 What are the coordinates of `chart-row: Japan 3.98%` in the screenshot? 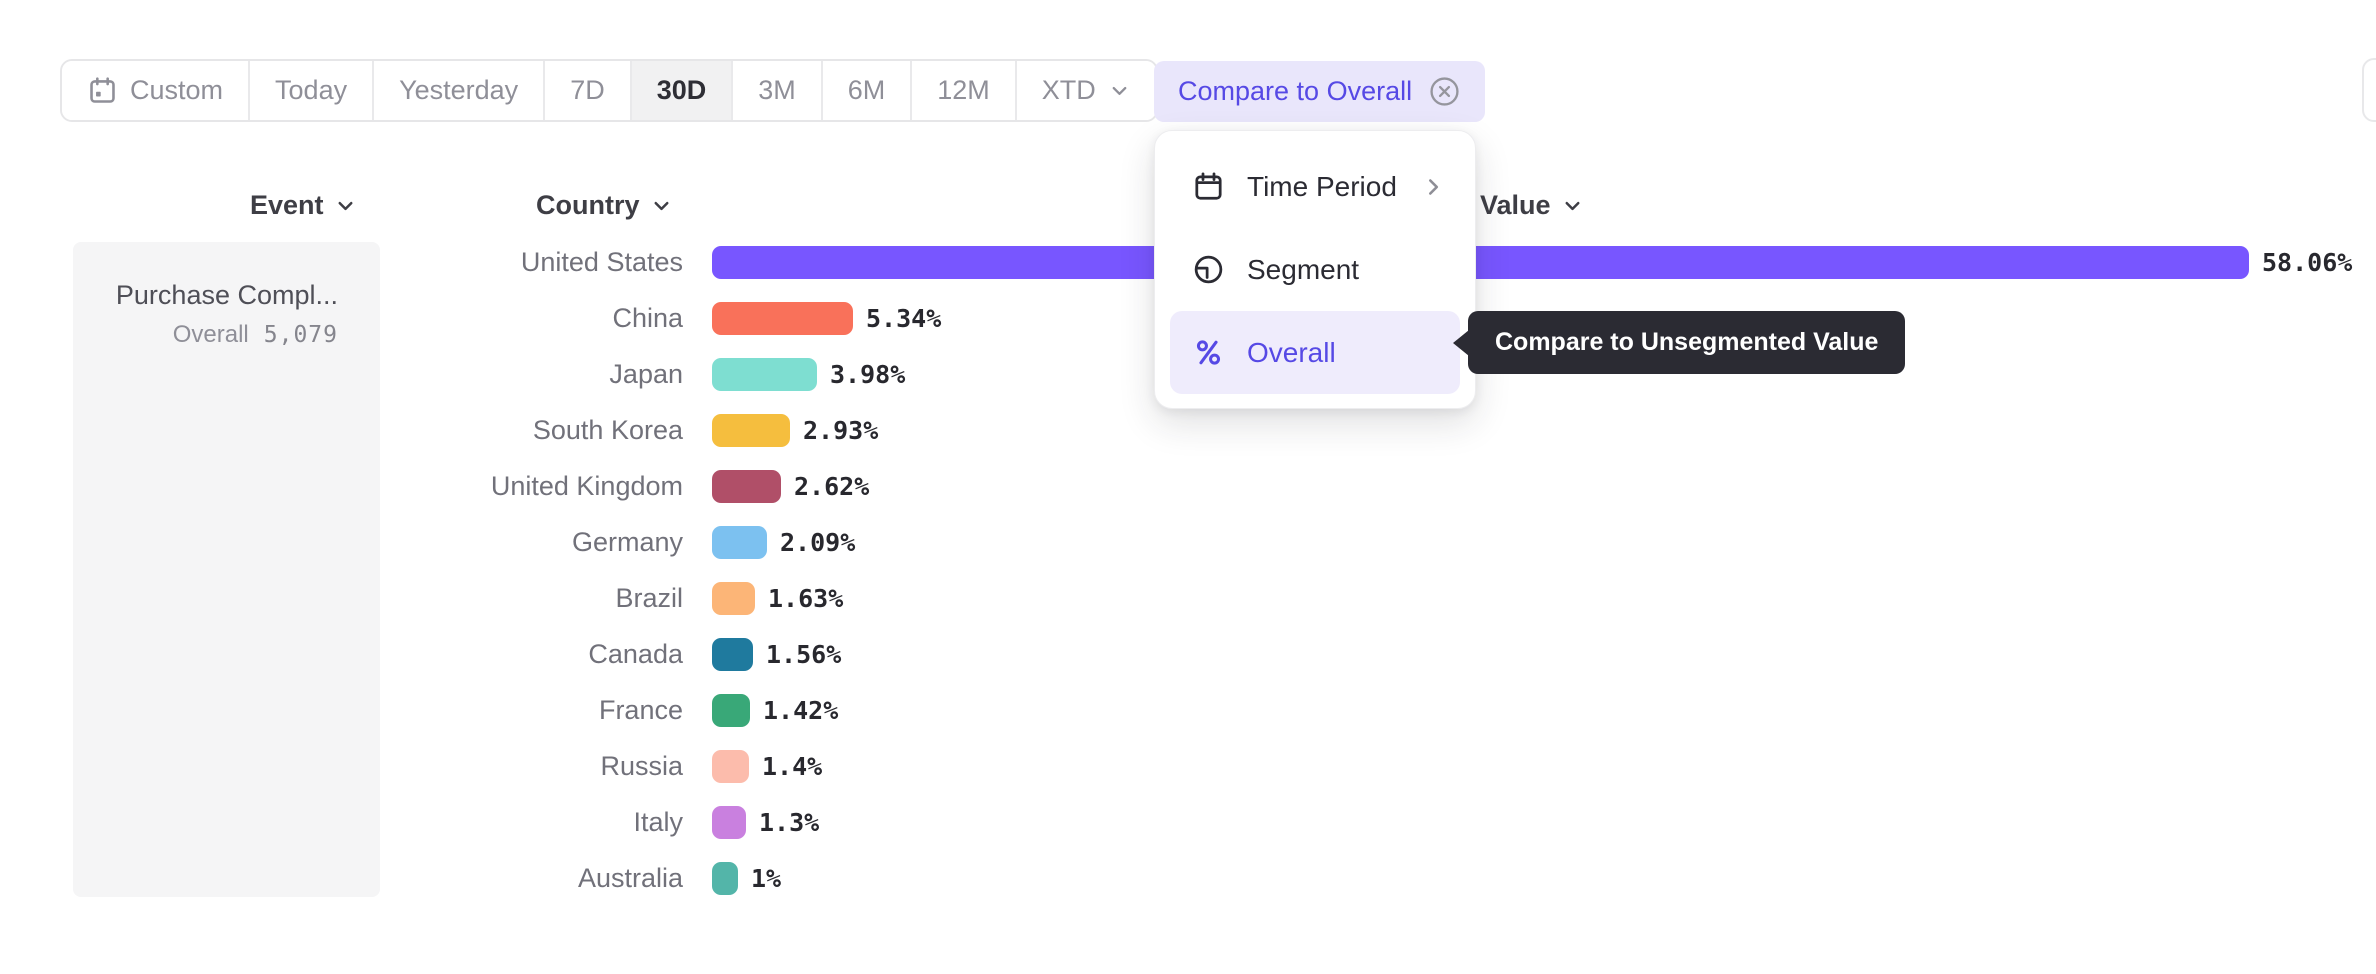 It's located at (1188, 374).